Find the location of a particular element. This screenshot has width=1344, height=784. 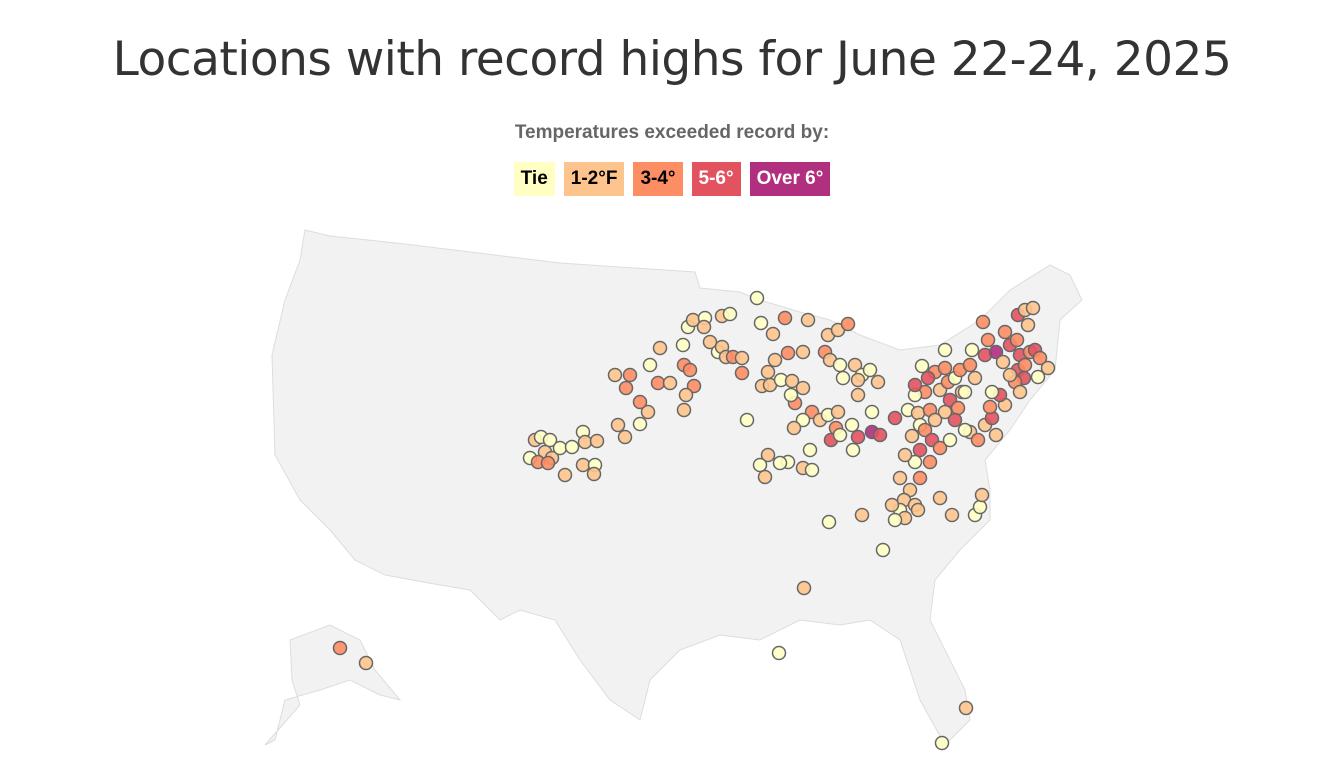

legend-item: Tie is located at coordinates (534, 179).